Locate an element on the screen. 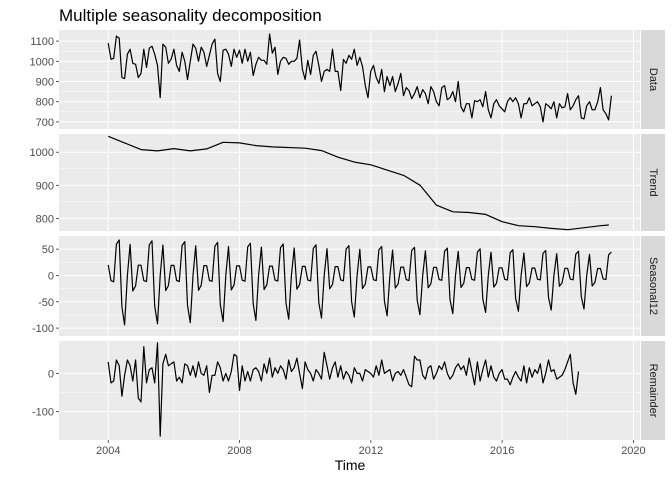 Image resolution: width=672 pixels, height=480 pixels. x-axis: 2004 2008 2012 2016 2020 is located at coordinates (371, 448).